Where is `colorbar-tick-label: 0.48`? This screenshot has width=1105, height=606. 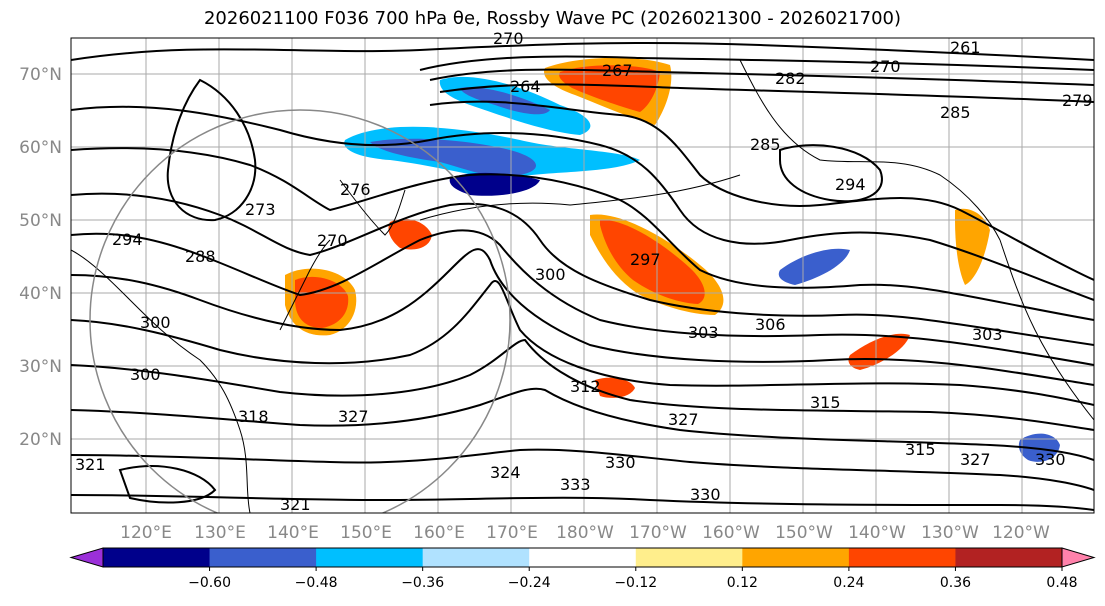 colorbar-tick-label: 0.48 is located at coordinates (1061, 583).